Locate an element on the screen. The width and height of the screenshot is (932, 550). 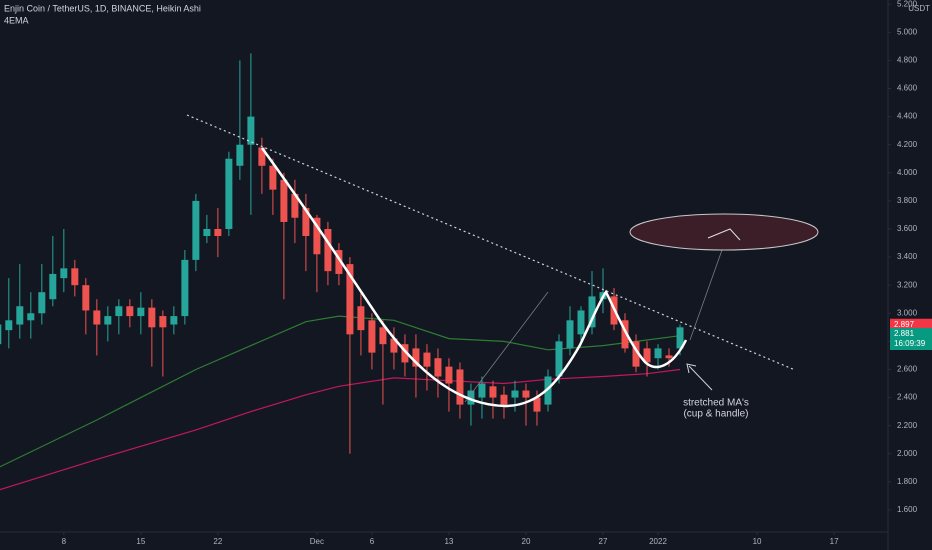
y-tick-label: 2.000 is located at coordinates (907, 453).